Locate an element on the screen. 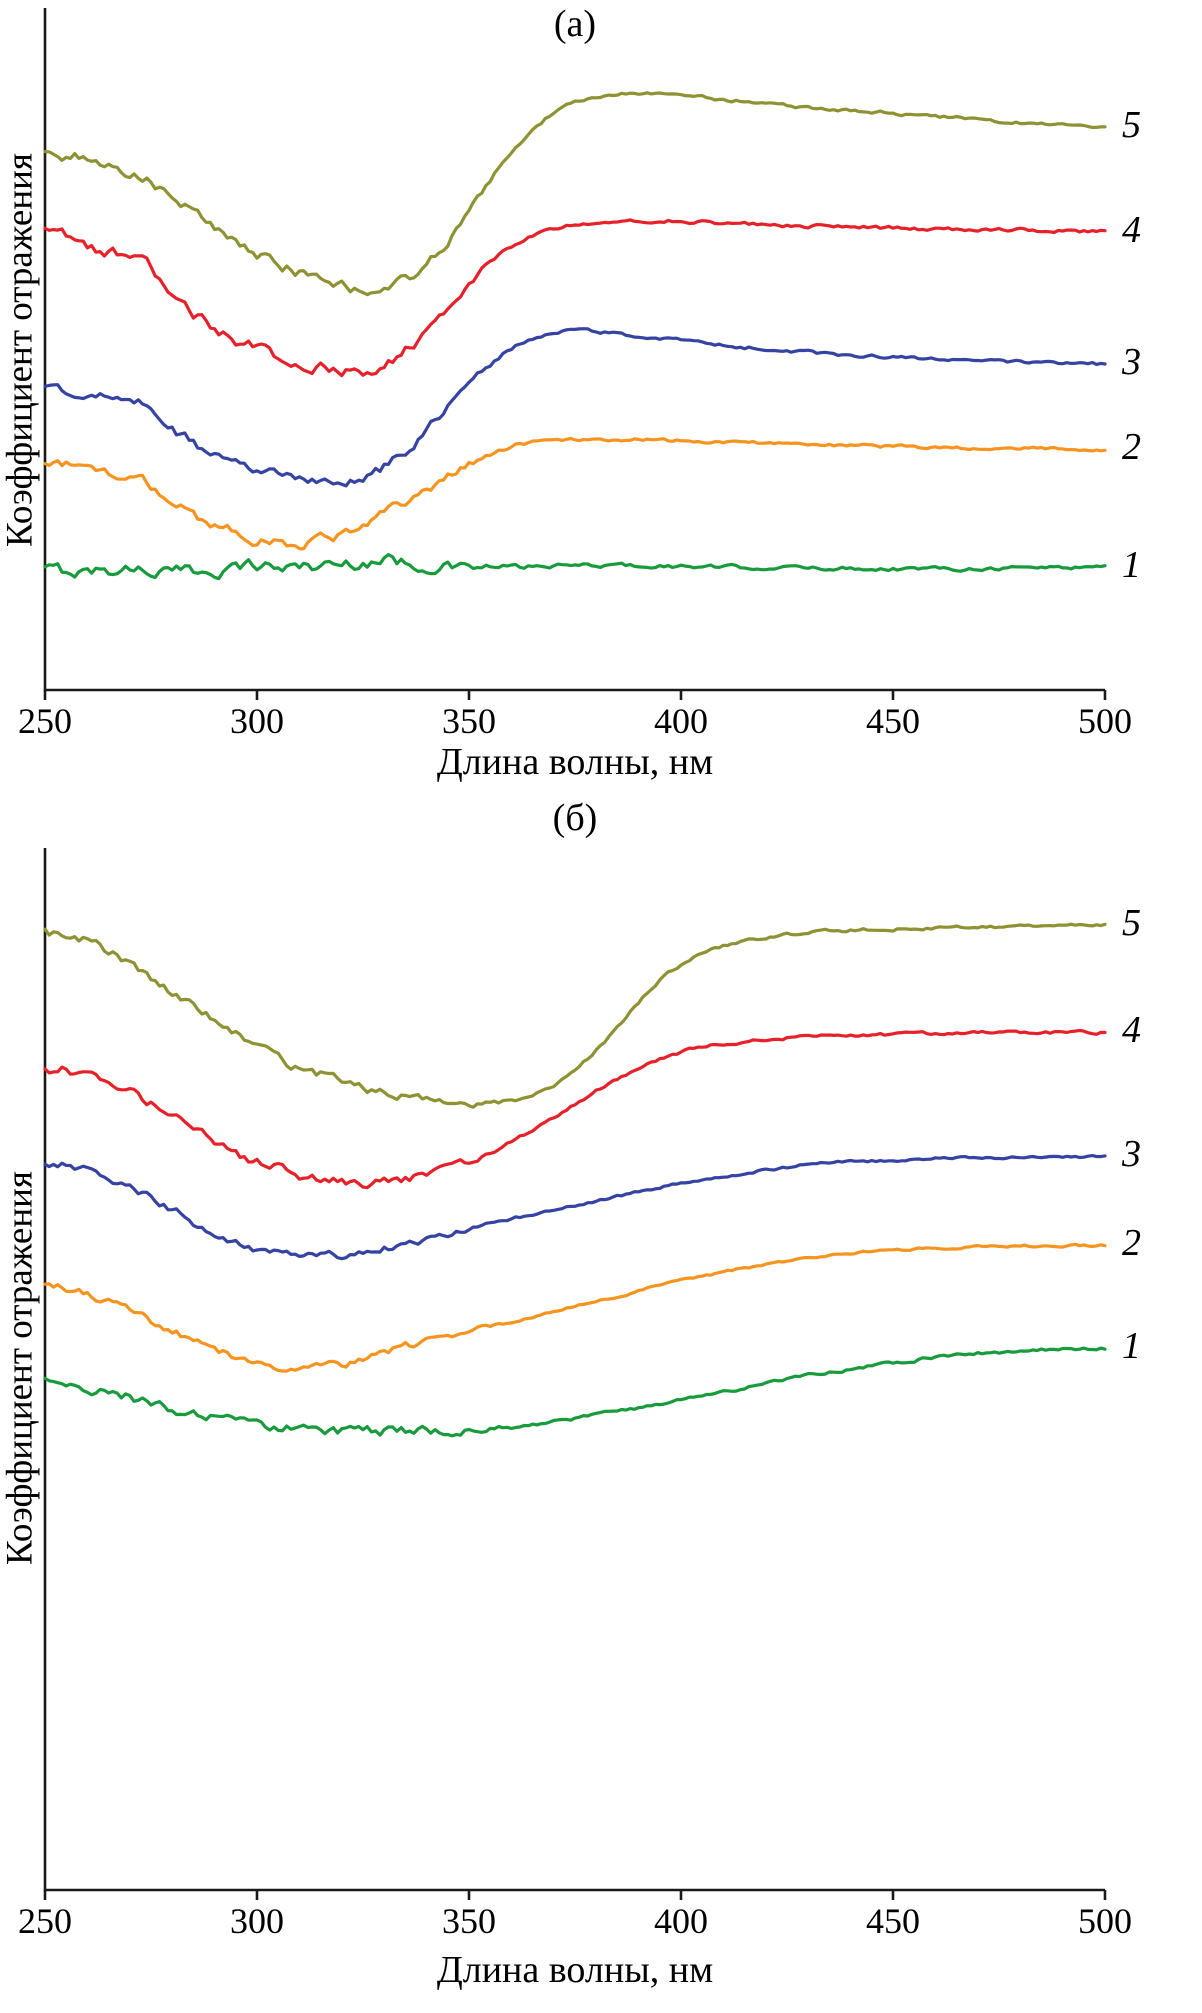  curve-1-panel-б is located at coordinates (575, 1392).